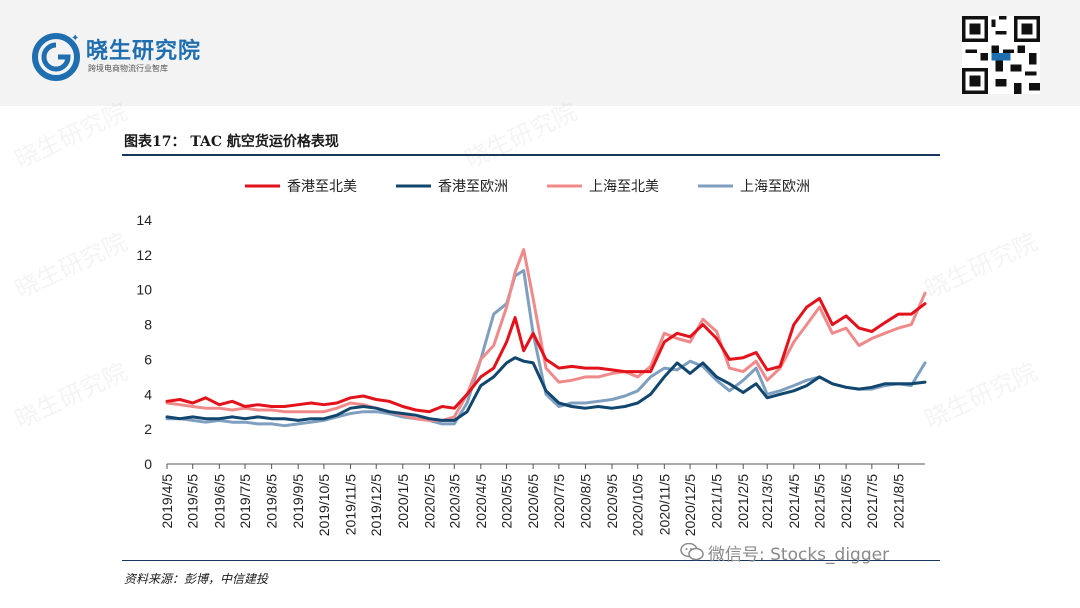  What do you see at coordinates (820, 501) in the screenshot?
I see `x-tick-label: 2021/5/5` at bounding box center [820, 501].